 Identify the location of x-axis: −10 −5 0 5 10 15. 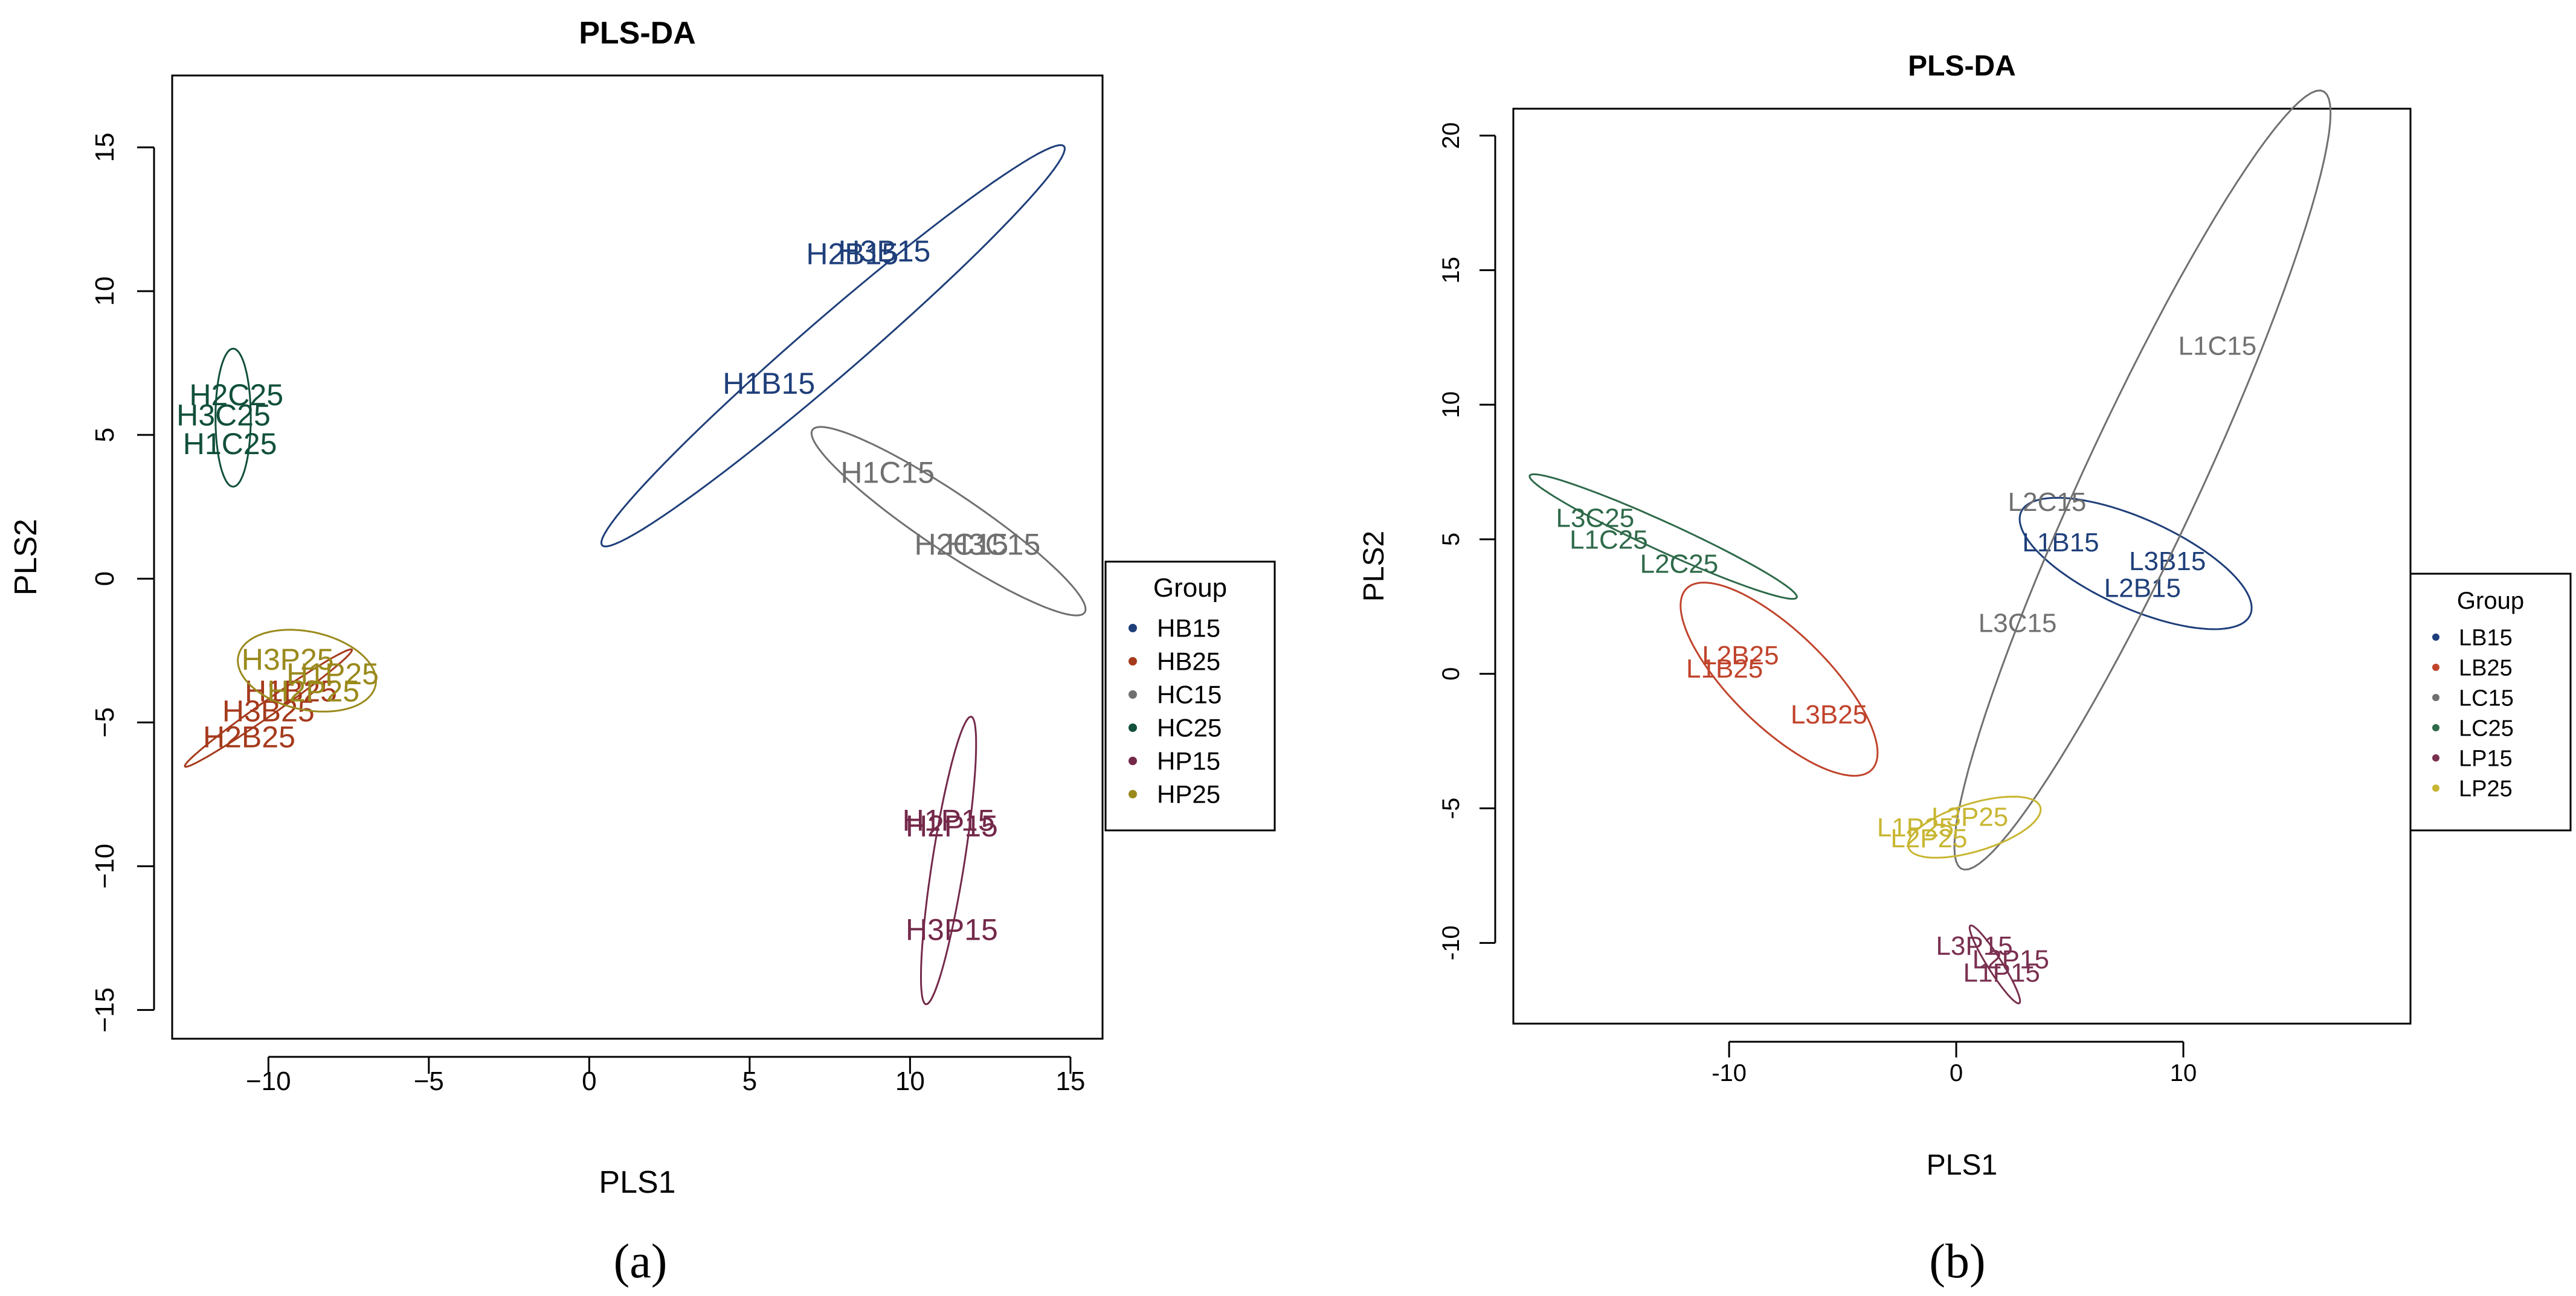
(665, 1076).